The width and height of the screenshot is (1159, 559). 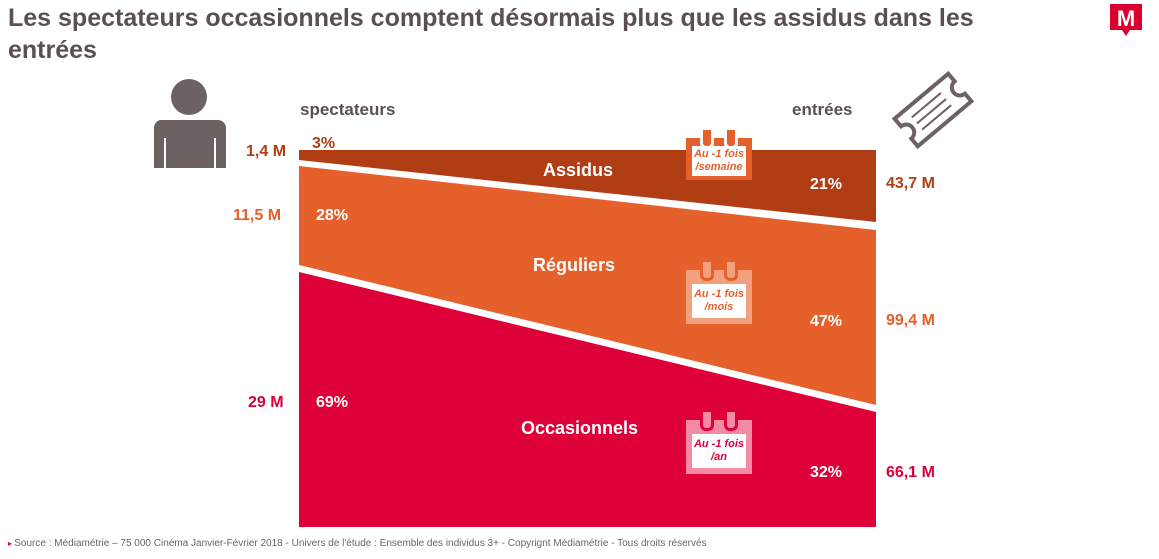 I want to click on svg-text: M, so click(x=1126, y=18).